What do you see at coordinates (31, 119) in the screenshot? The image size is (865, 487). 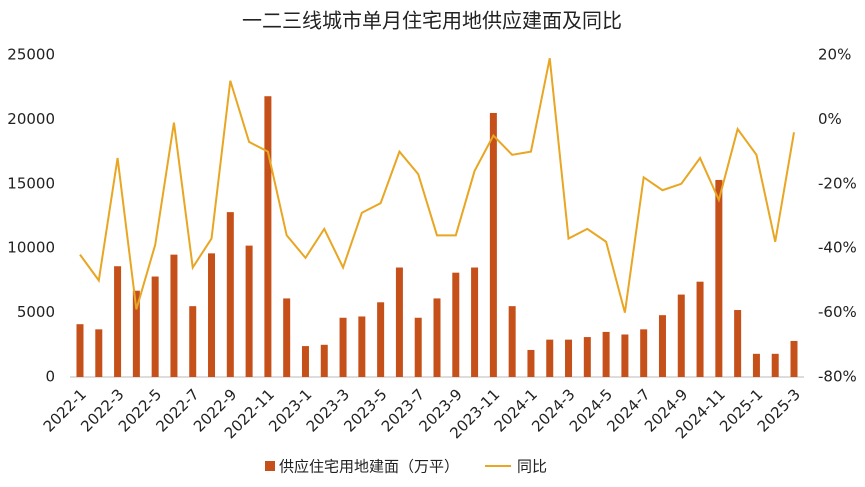 I see `y-tick-label: 20000` at bounding box center [31, 119].